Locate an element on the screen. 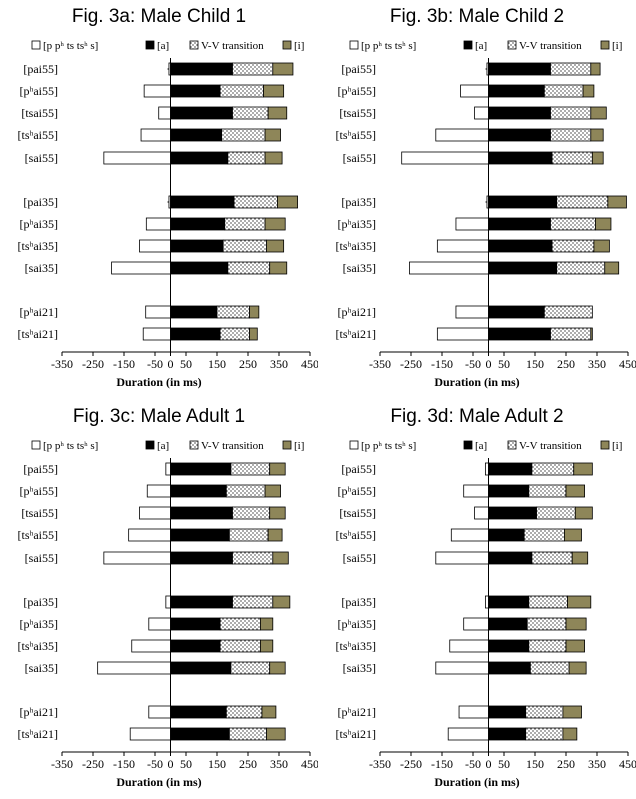 The image size is (636, 799). legend-label: [a] is located at coordinates (163, 446).